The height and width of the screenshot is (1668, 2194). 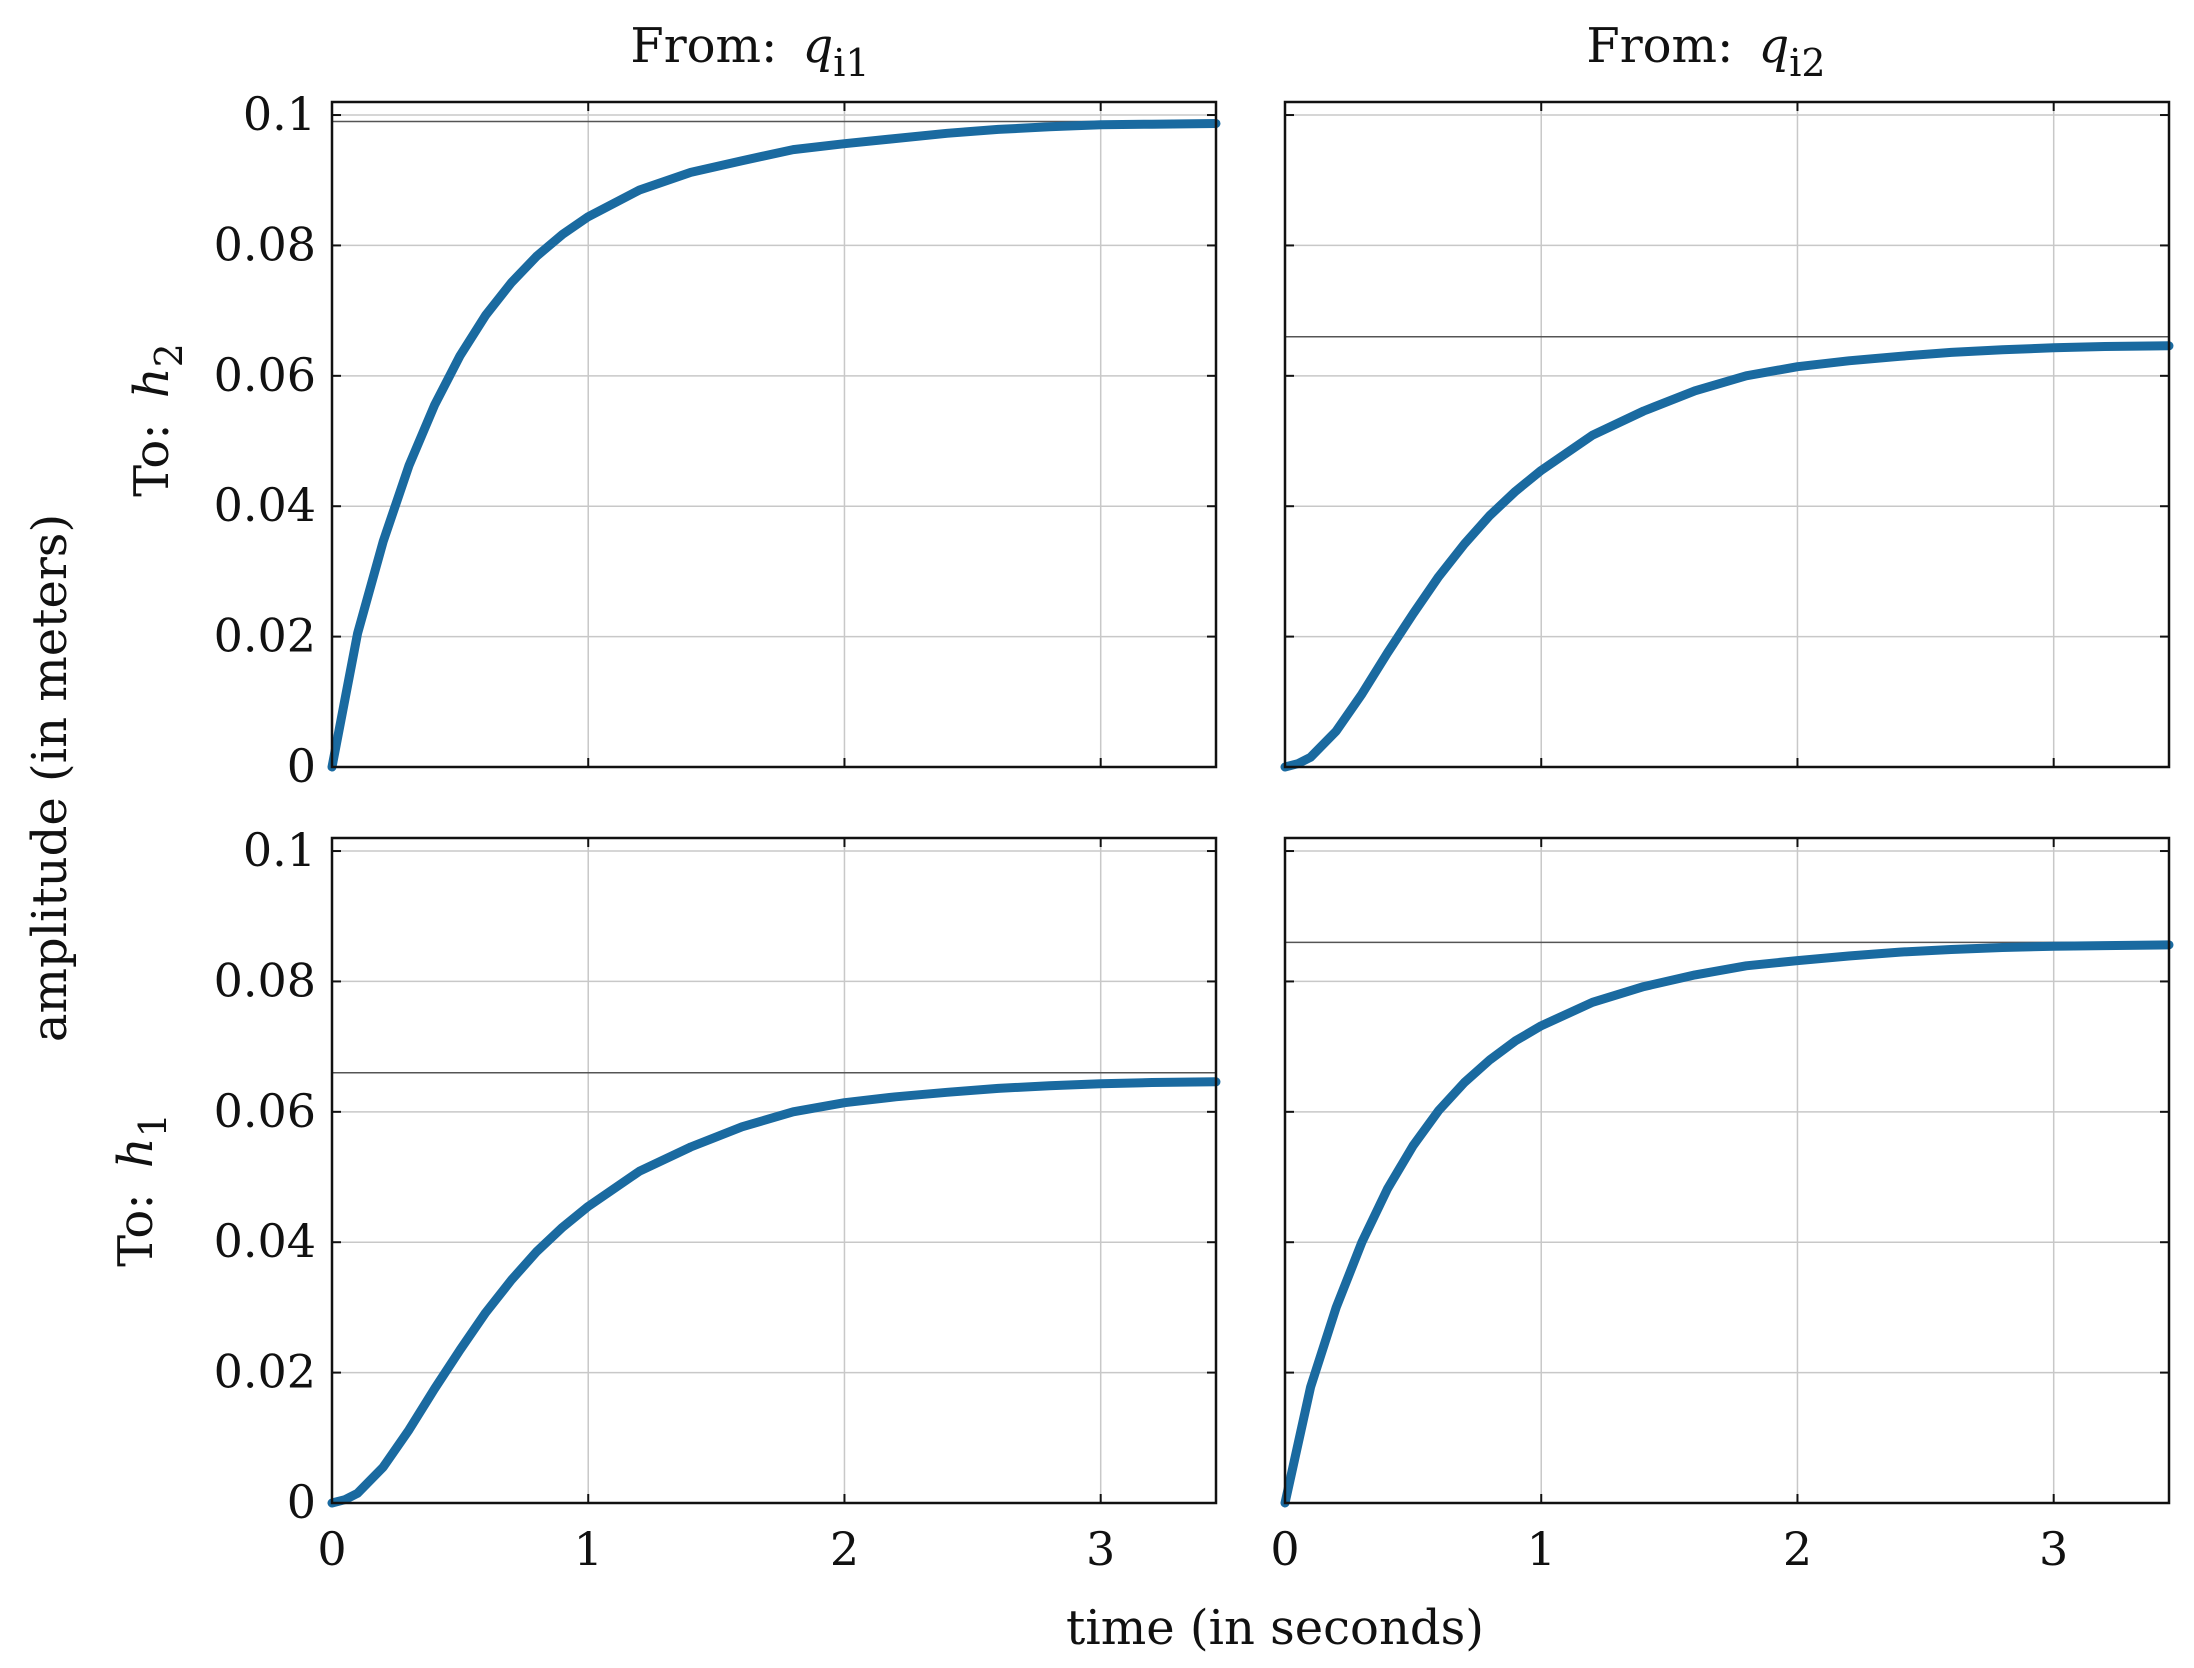 I want to click on column-title-1: From: qi1, so click(x=749, y=51).